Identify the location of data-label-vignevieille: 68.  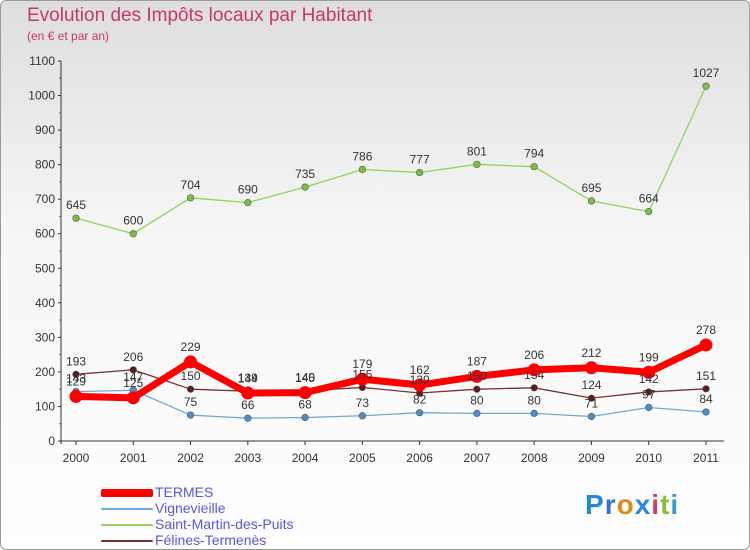
(305, 405).